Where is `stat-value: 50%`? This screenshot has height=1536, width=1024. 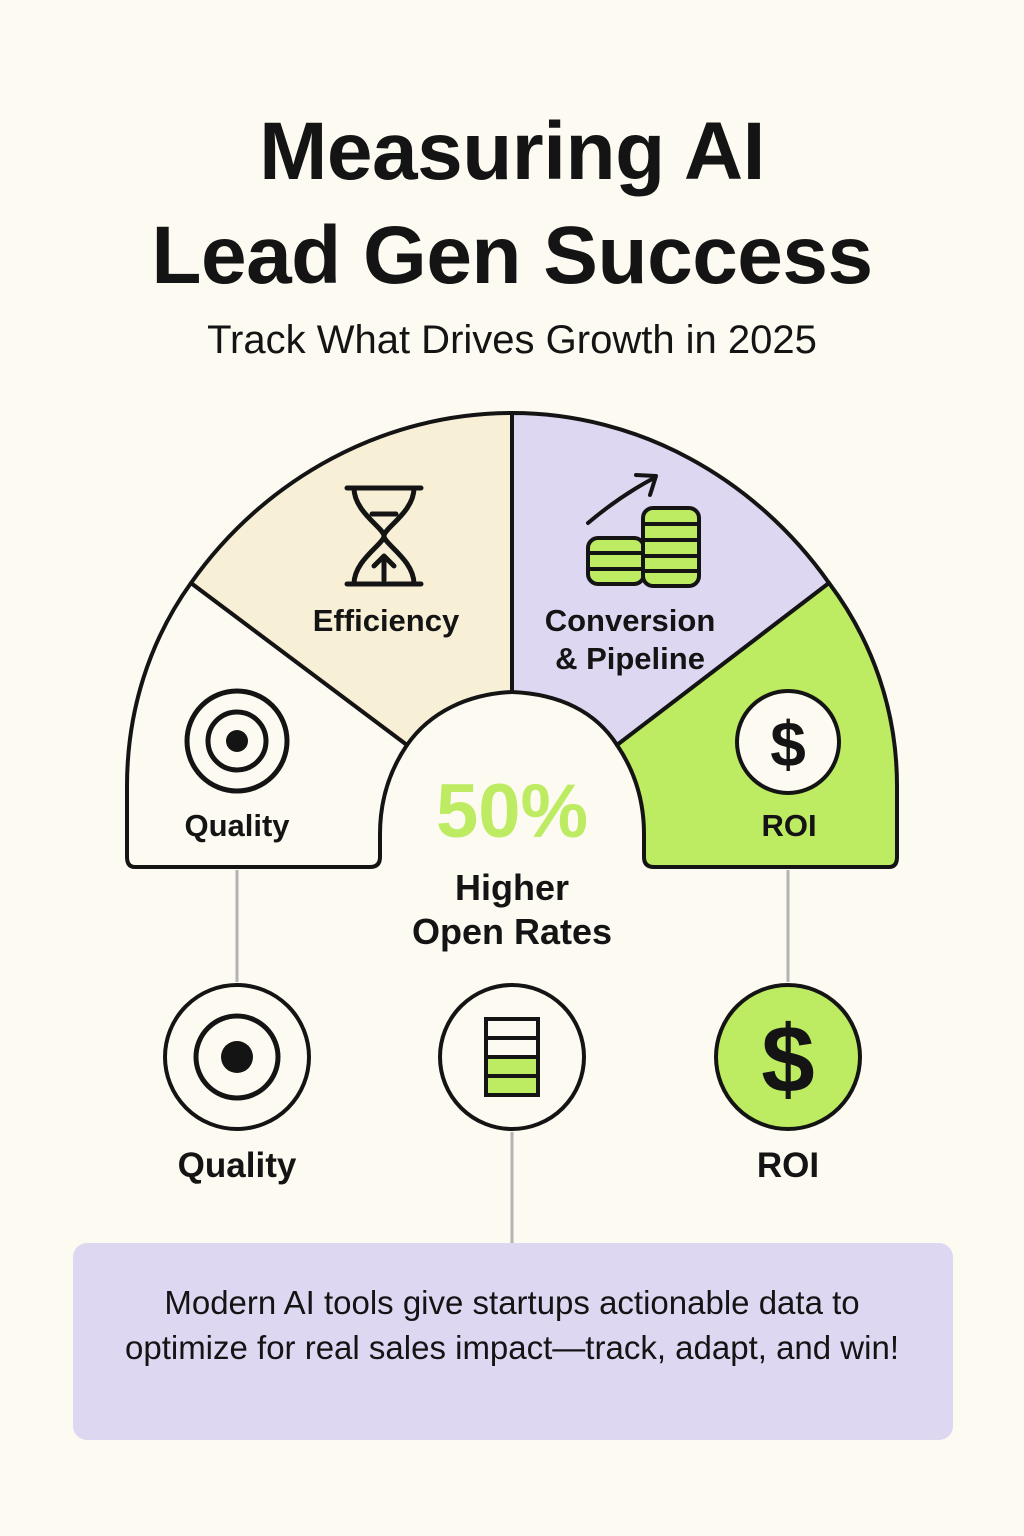
stat-value: 50% is located at coordinates (512, 811).